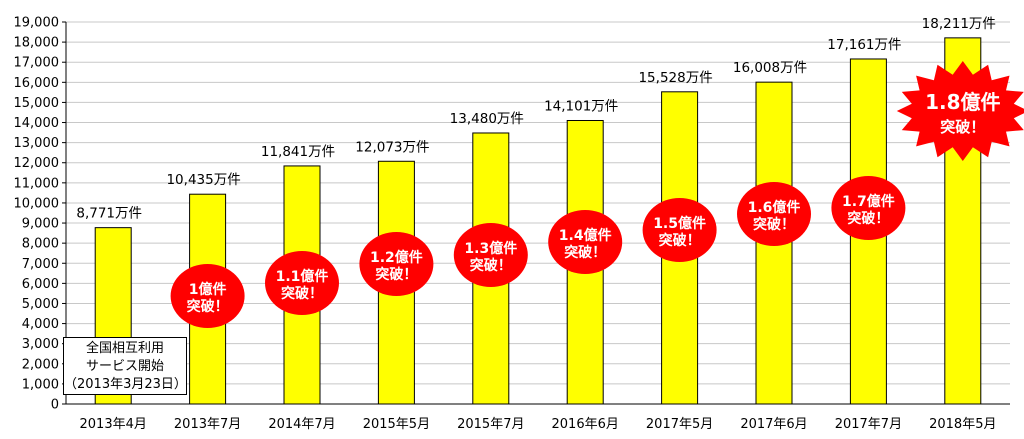 This screenshot has width=1024, height=439. I want to click on x-tick-label: 2017年6月, so click(773, 424).